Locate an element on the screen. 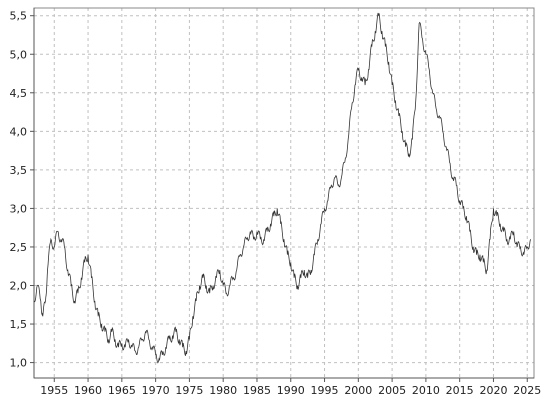 This screenshot has height=400, width=545. x-tick-label: 1990 is located at coordinates (291, 390).